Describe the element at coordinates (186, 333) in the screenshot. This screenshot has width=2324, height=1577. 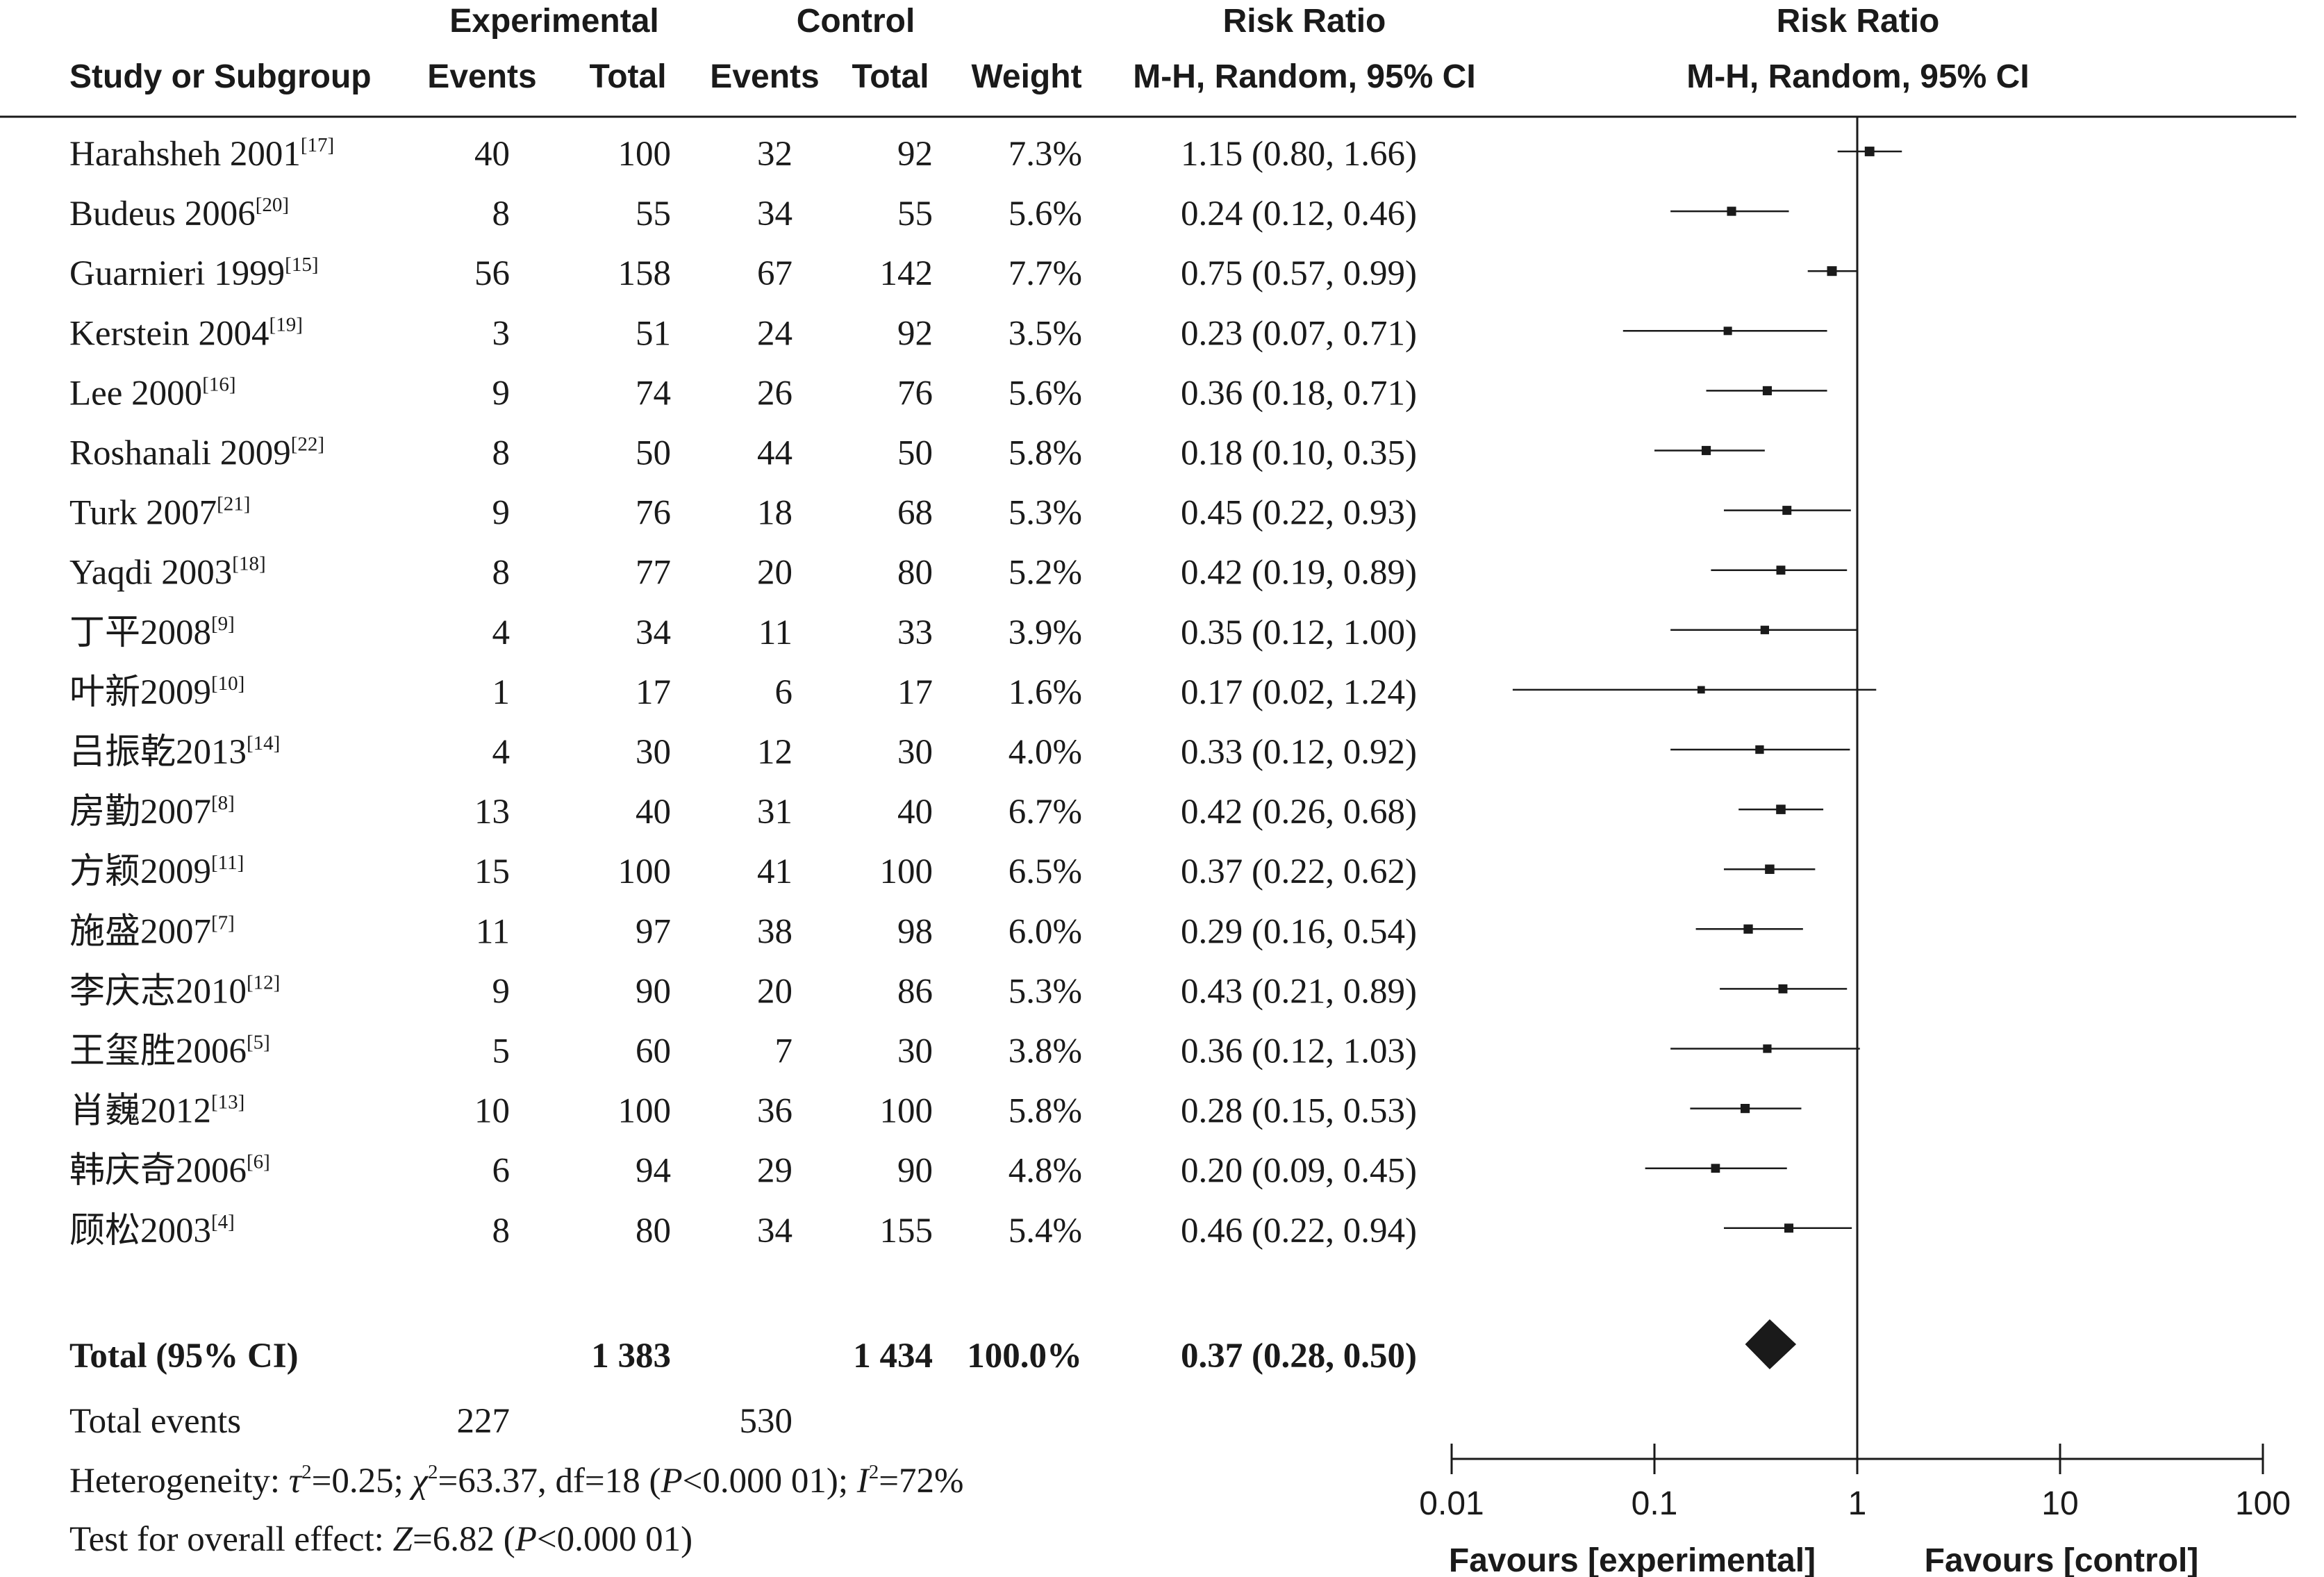
I see `study-name: Kerstein 2004[19]` at that location.